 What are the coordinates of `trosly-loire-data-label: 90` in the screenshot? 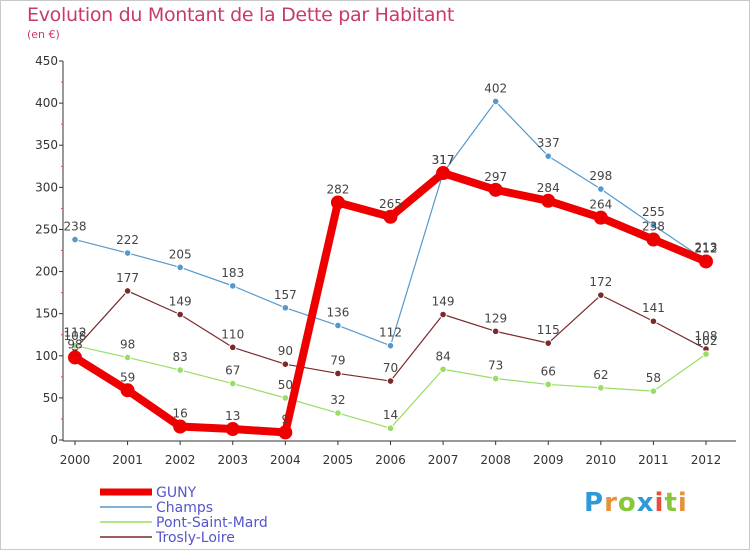 It's located at (285, 351).